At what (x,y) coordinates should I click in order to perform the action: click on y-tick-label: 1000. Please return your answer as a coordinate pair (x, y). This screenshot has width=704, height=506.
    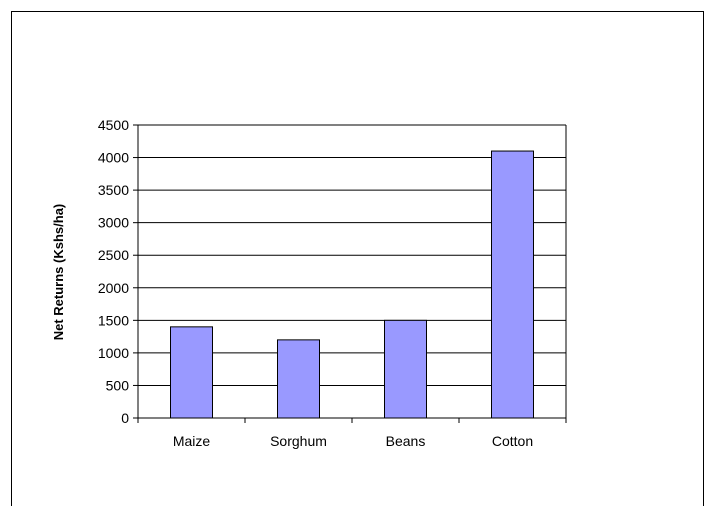
    Looking at the image, I should click on (113, 353).